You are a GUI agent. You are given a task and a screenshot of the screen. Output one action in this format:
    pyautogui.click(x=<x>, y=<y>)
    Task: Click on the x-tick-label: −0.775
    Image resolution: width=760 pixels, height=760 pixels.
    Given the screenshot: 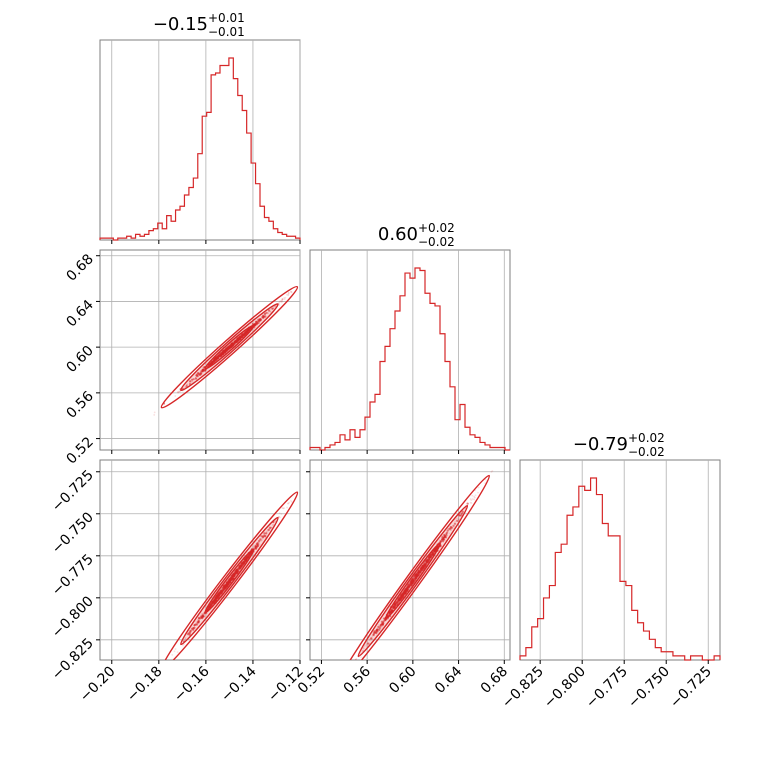 What is the action you would take?
    pyautogui.click(x=607, y=688)
    